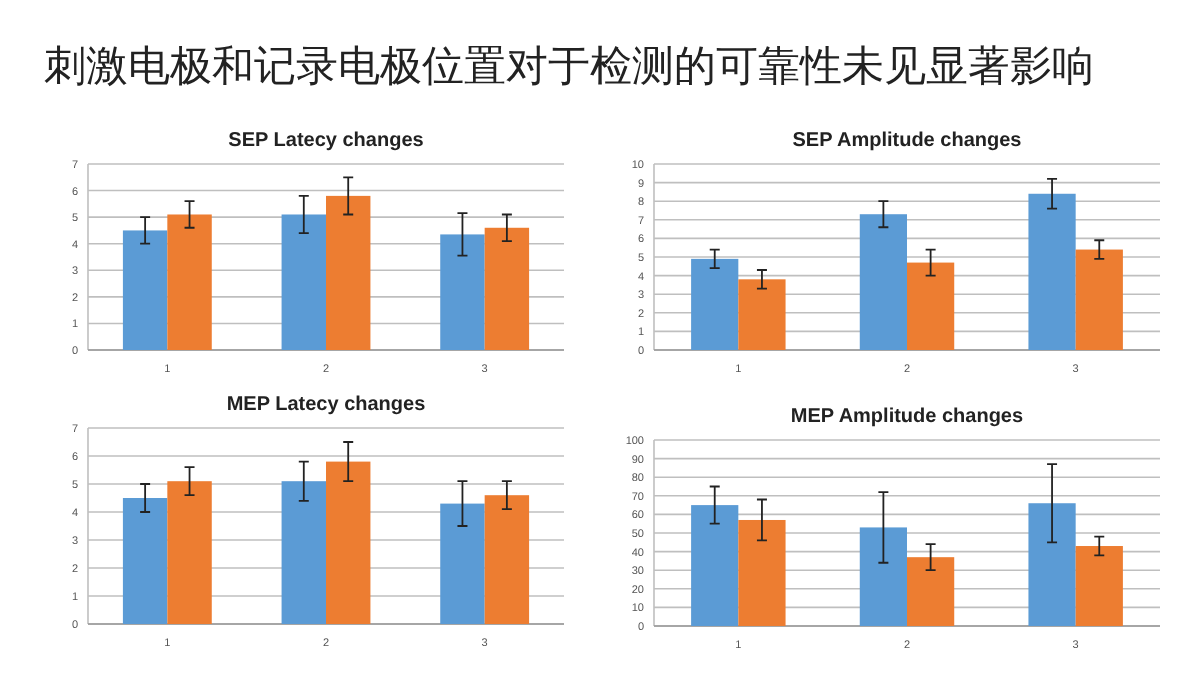 Image resolution: width=1200 pixels, height=674 pixels. What do you see at coordinates (569, 67) in the screenshot?
I see `text: 刺激电极和记录电极位置对于检测的可靠性未见显著影响` at bounding box center [569, 67].